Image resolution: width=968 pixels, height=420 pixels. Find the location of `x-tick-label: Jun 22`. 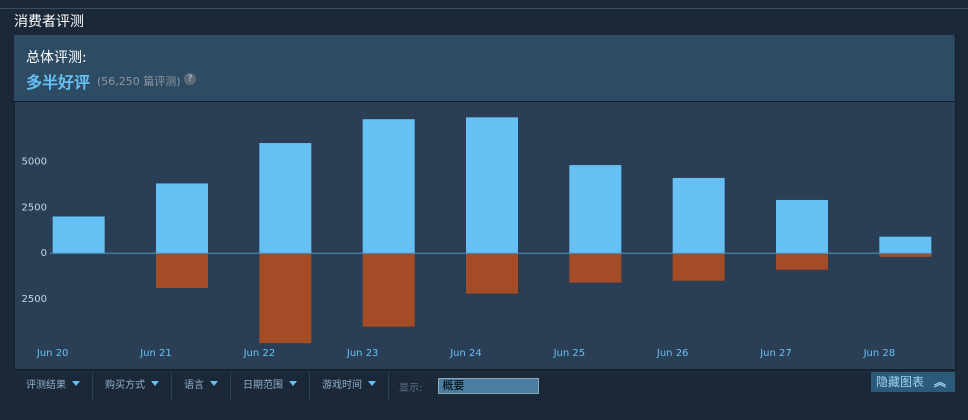

x-tick-label: Jun 22 is located at coordinates (259, 353).